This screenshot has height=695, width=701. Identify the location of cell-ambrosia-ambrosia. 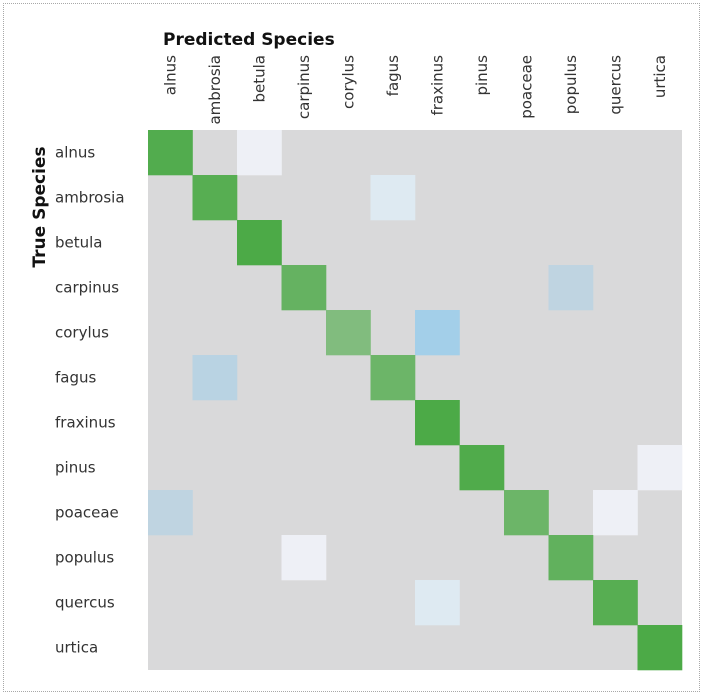
(215, 198).